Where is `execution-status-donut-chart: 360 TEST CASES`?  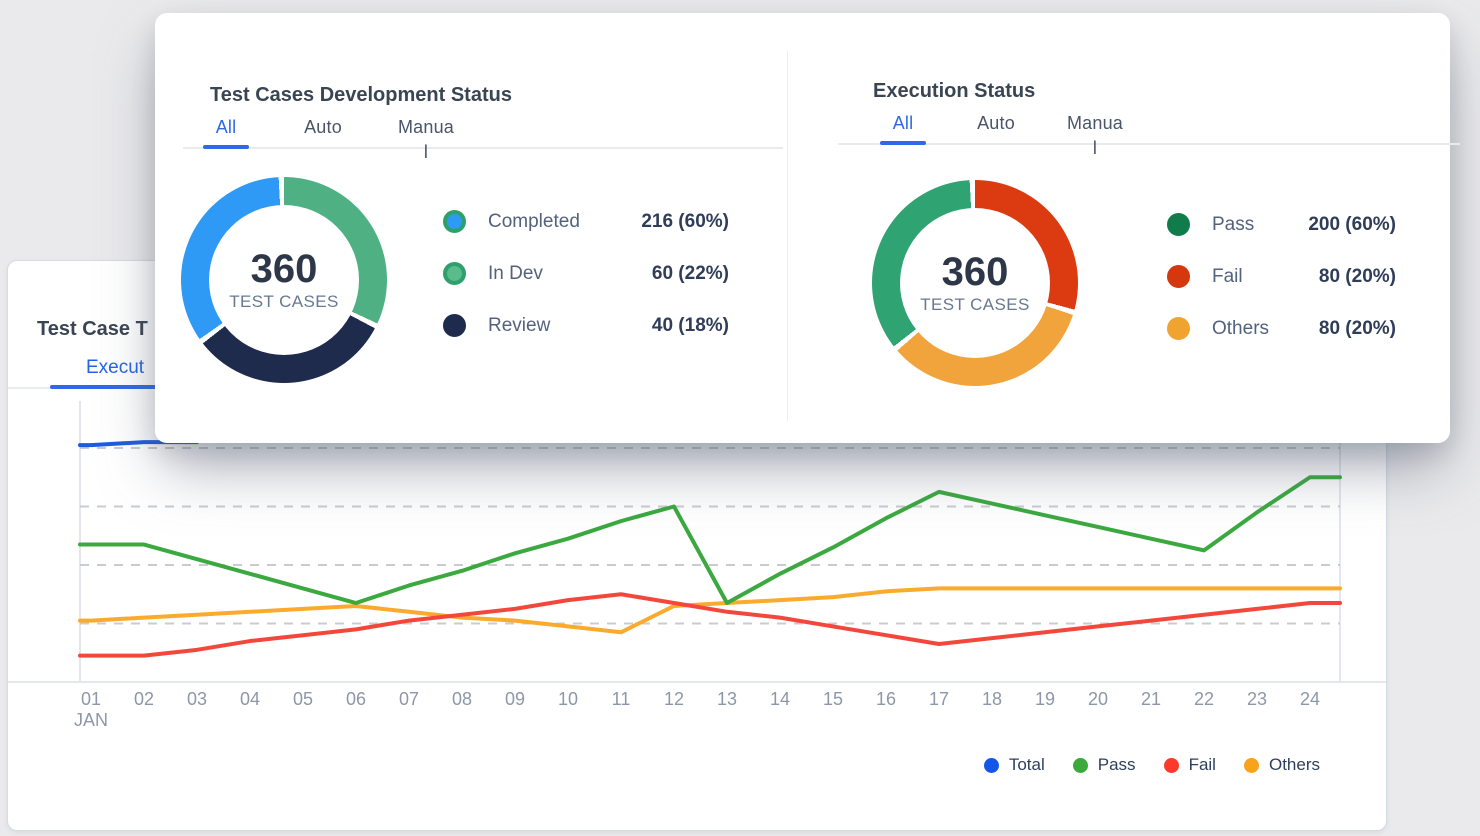 execution-status-donut-chart: 360 TEST CASES is located at coordinates (975, 283).